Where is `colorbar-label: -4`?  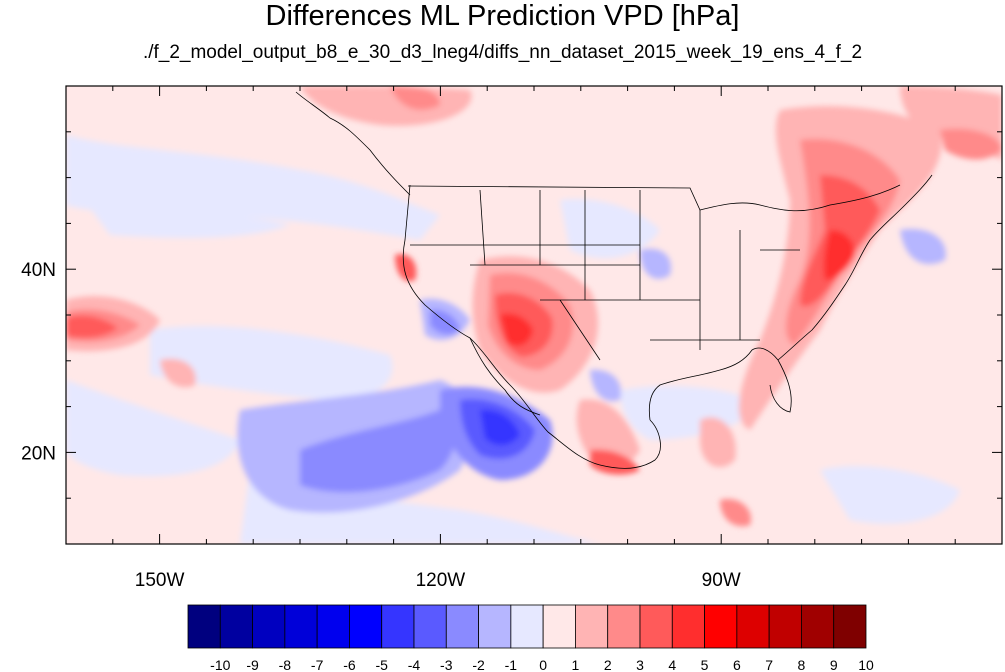
colorbar-label: -4 is located at coordinates (414, 664).